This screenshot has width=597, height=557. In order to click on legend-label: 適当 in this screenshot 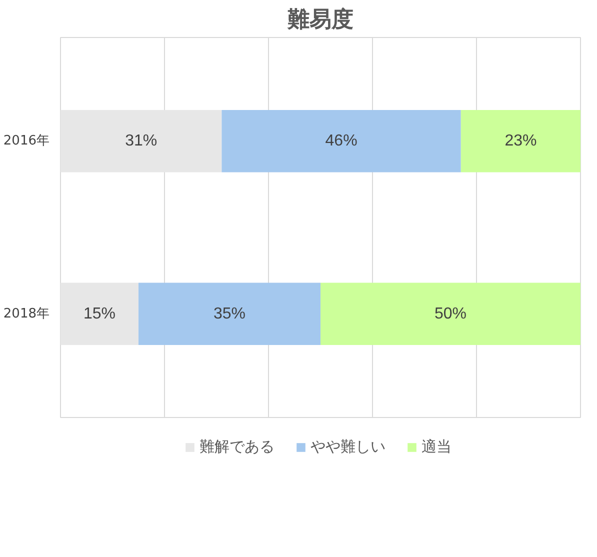, I will do `click(437, 447)`.